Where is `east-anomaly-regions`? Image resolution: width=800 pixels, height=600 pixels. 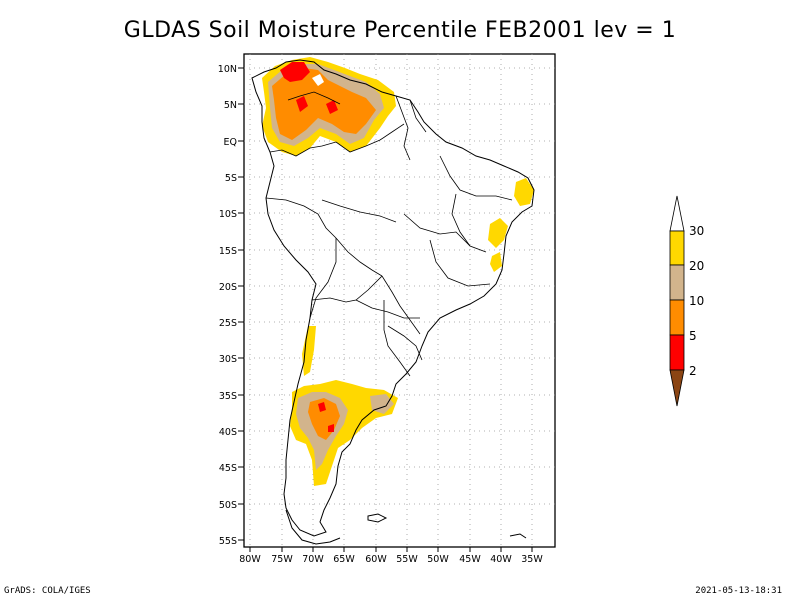 east-anomaly-regions is located at coordinates (511, 225).